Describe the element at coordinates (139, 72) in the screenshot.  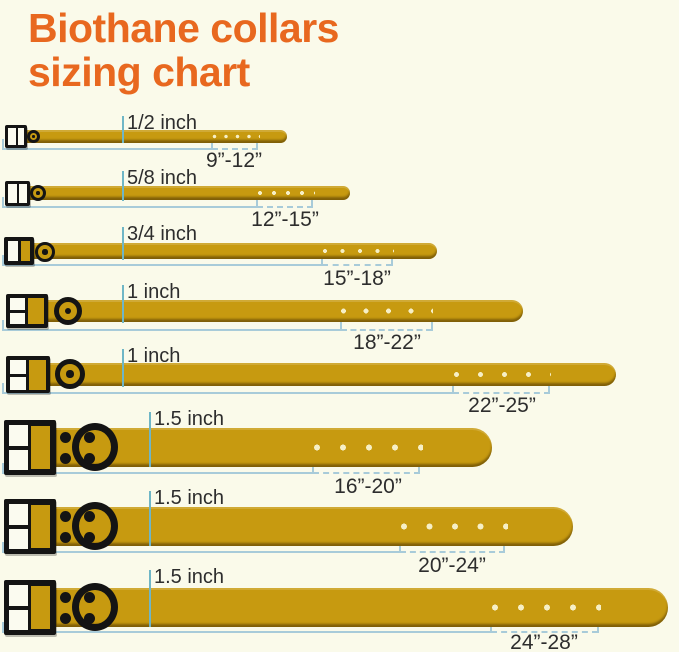
I see `title-line-2: sizing chart` at that location.